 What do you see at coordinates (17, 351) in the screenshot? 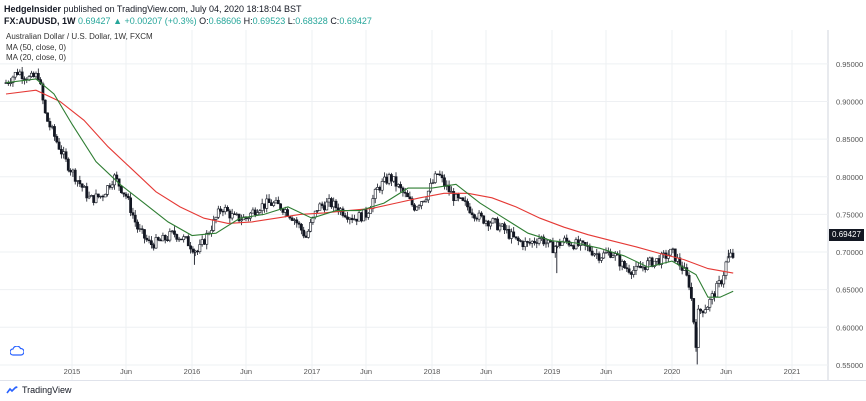
I see `cloud-icon` at bounding box center [17, 351].